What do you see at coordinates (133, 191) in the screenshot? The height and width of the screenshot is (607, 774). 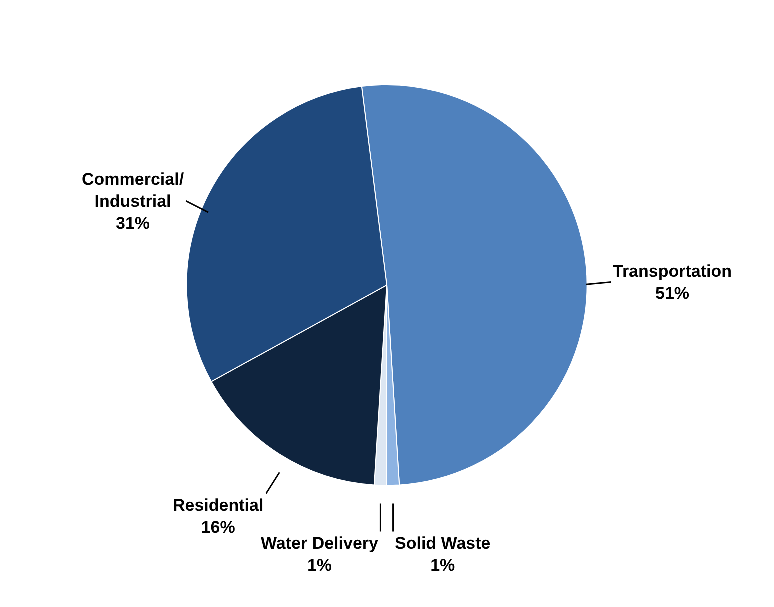 I see `slice-label: Commercial/Industrial` at bounding box center [133, 191].